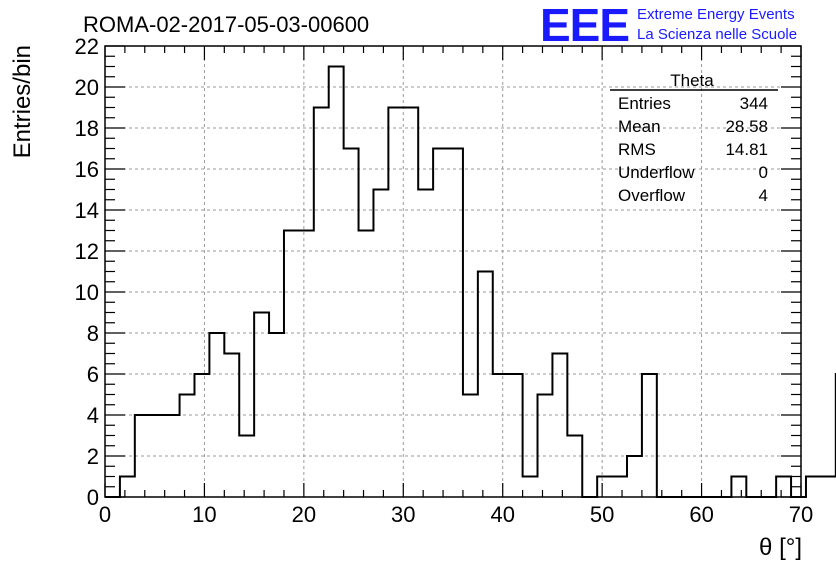 The image size is (836, 572). Describe the element at coordinates (746, 149) in the screenshot. I see `stats-value: 14.81` at that location.